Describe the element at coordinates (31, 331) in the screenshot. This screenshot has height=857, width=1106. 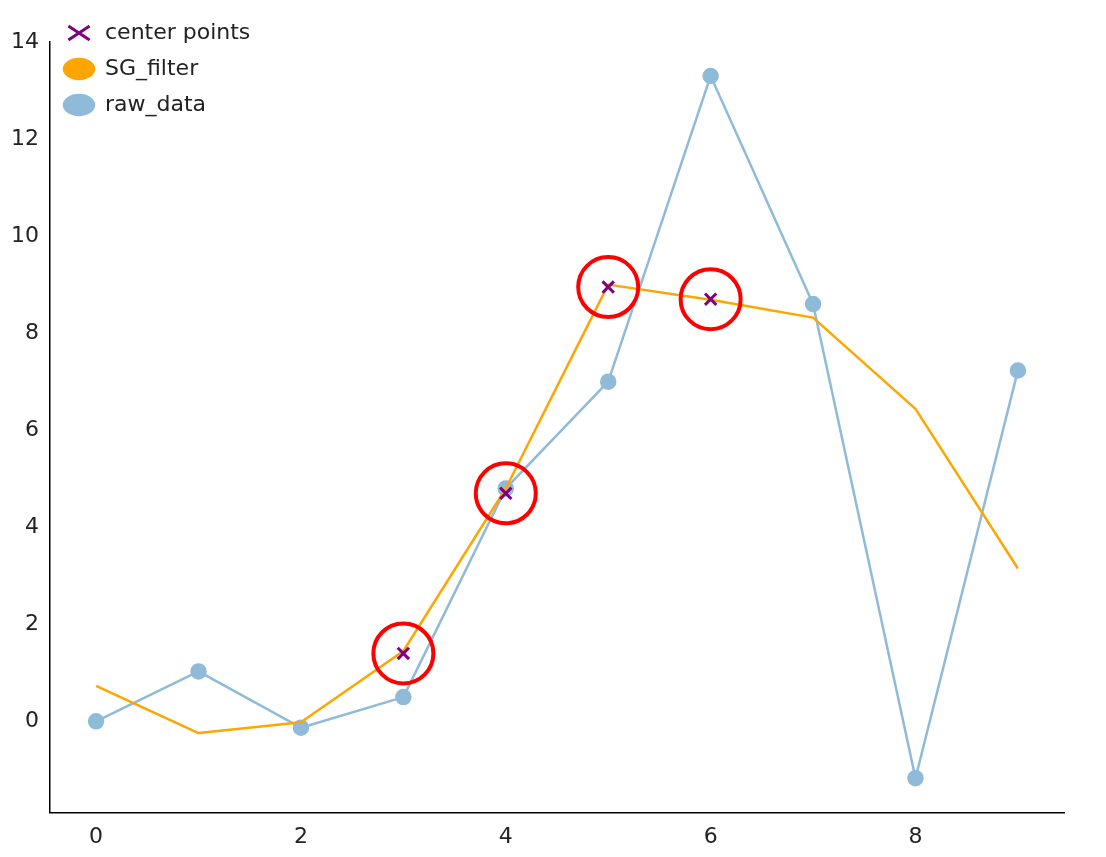
I see `y-tick-label: 8` at that location.